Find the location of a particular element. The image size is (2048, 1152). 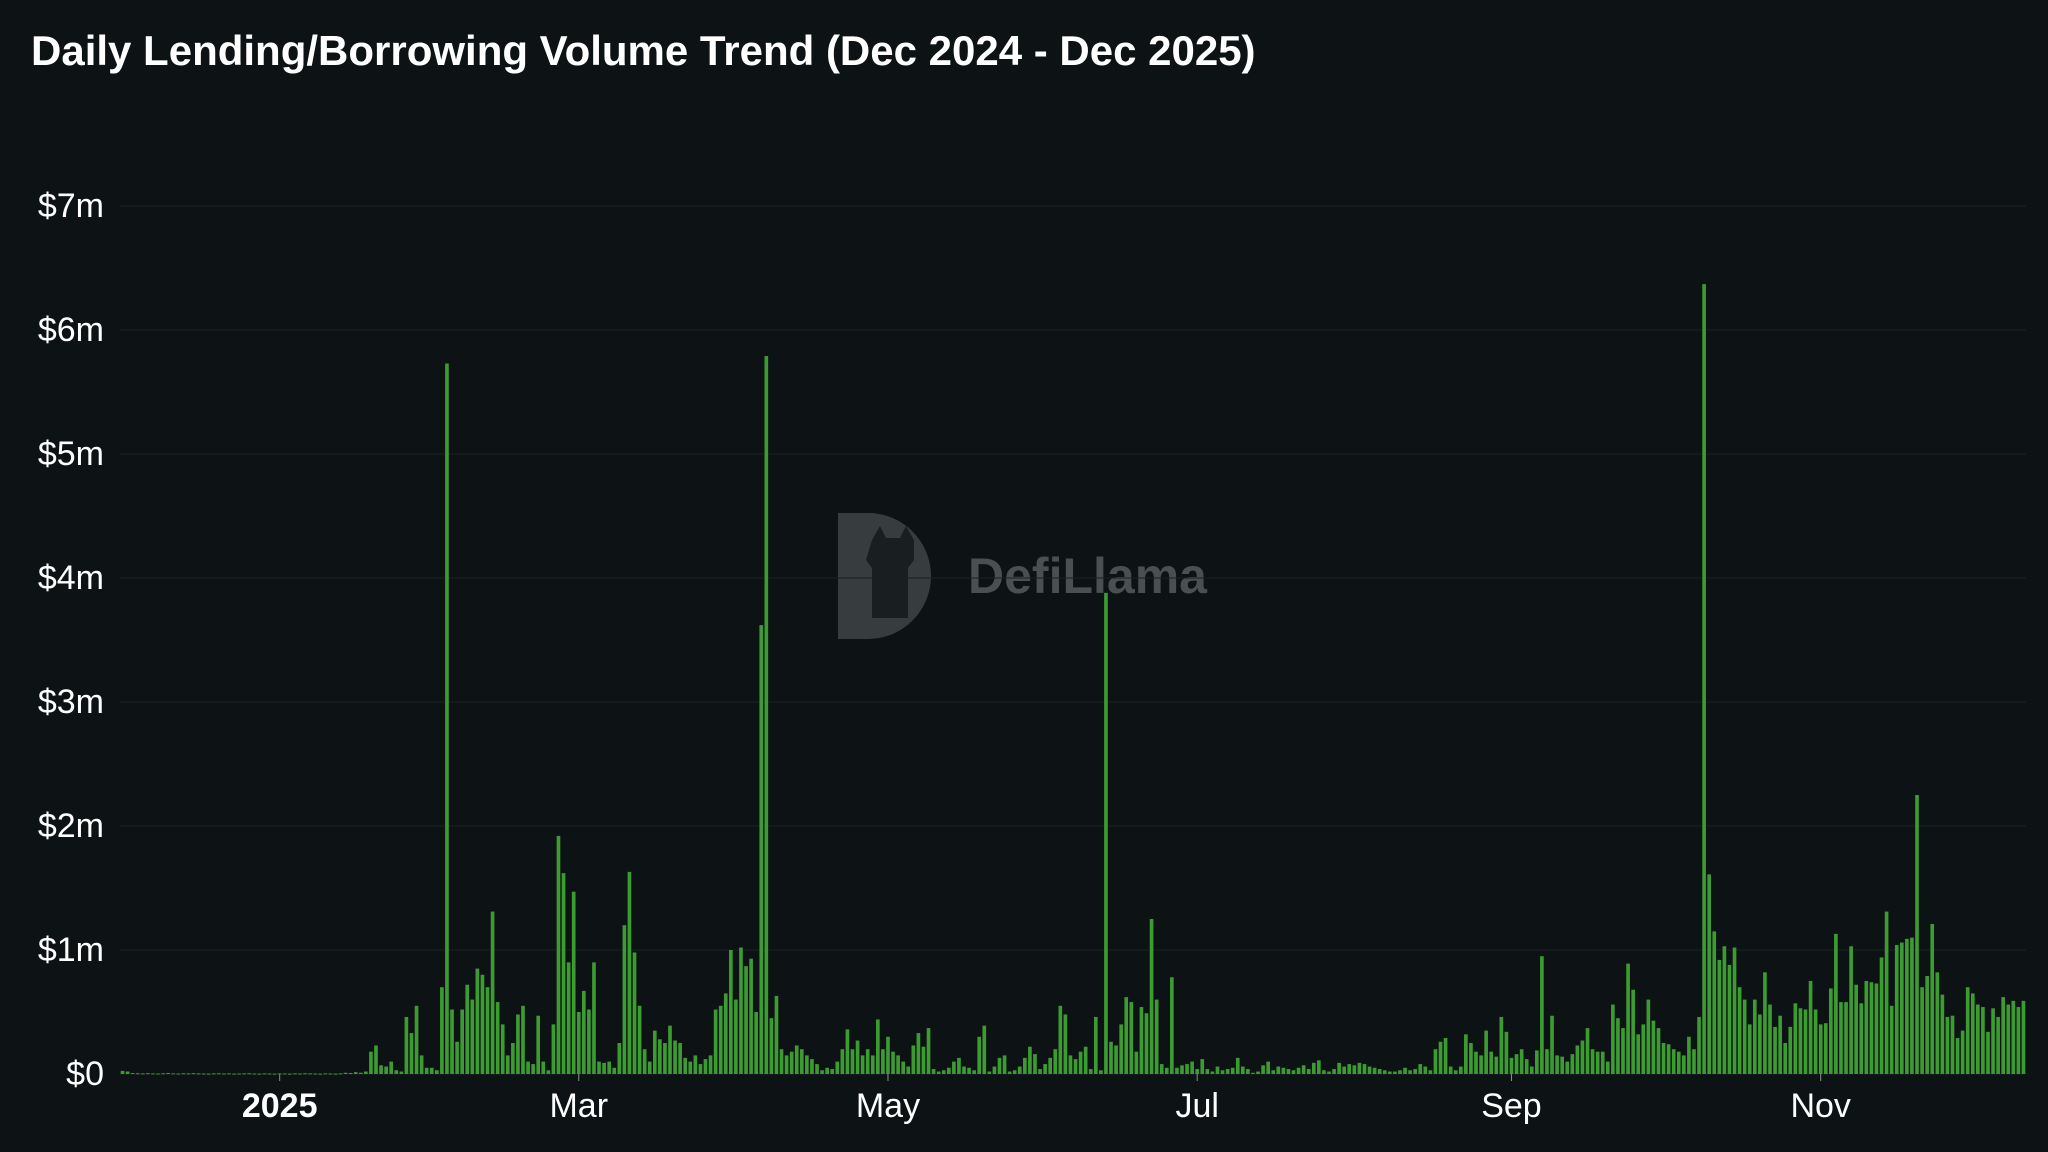

watermark-logo is located at coordinates (884, 576).